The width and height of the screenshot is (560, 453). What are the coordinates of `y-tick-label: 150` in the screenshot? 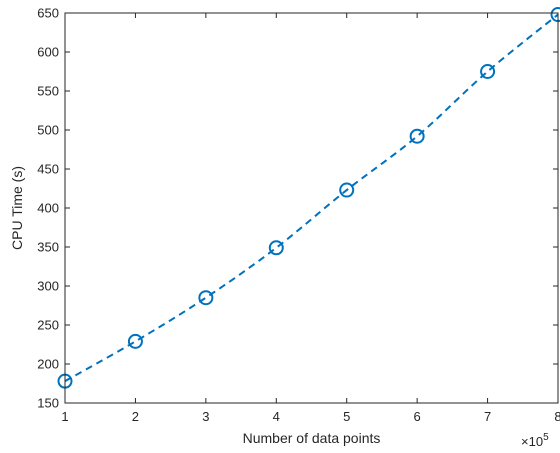 It's located at (48, 403).